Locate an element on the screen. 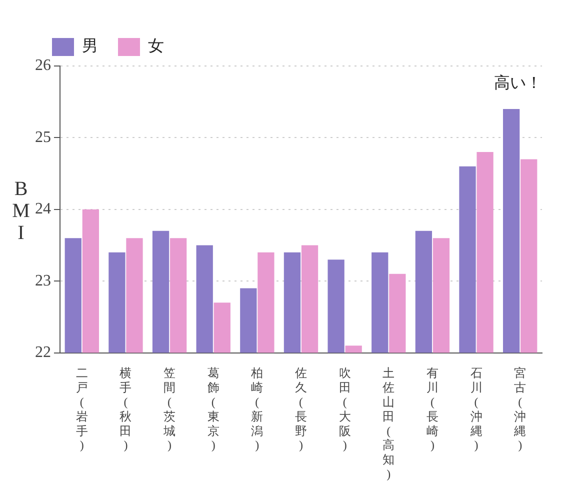 This screenshot has height=498, width=568. x-tick-label: 有川(長崎) is located at coordinates (432, 409).